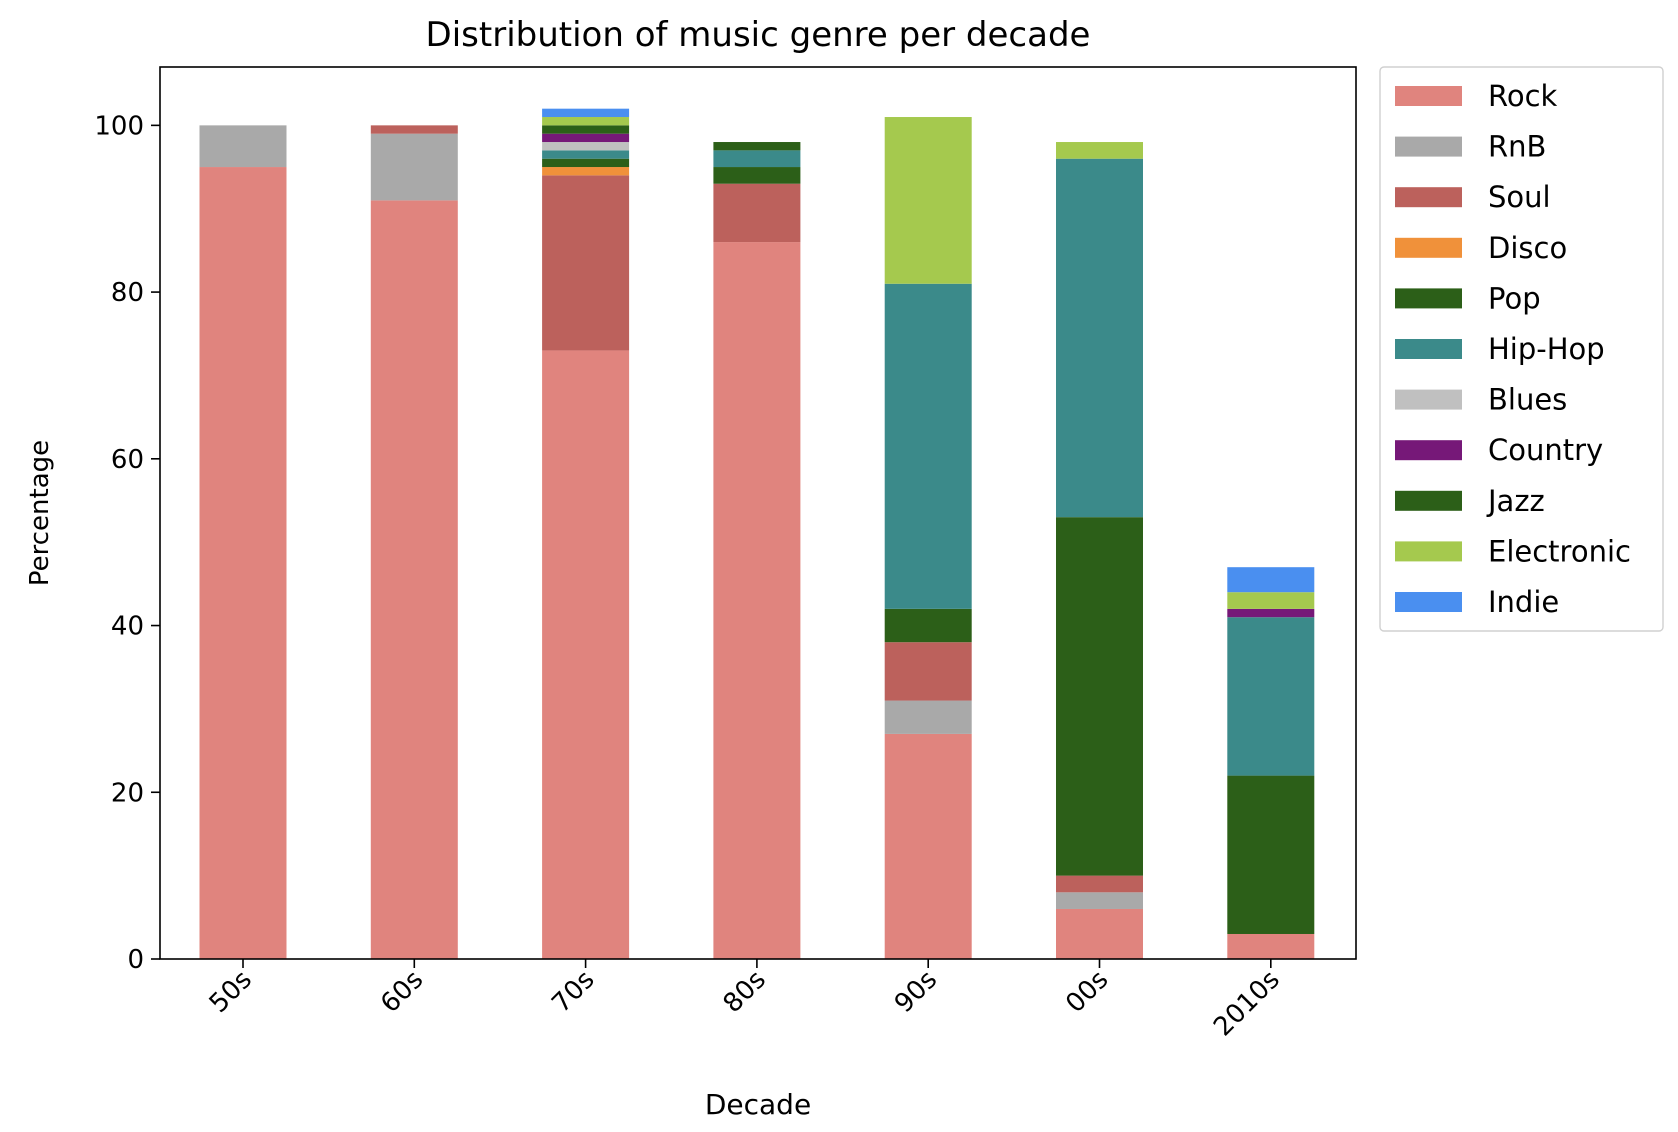  Describe the element at coordinates (586, 263) in the screenshot. I see `bar-soul-70s` at that location.